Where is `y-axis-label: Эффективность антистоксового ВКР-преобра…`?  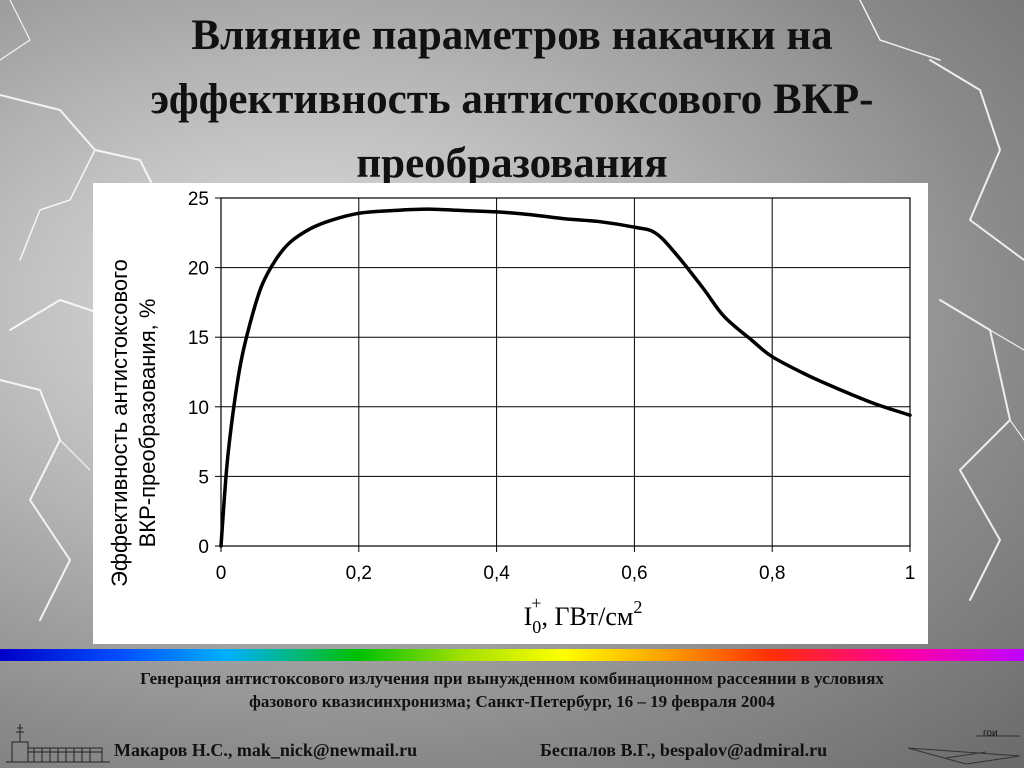
y-axis-label: Эффективность антистоксового ВКР-преобра… is located at coordinates (133, 423).